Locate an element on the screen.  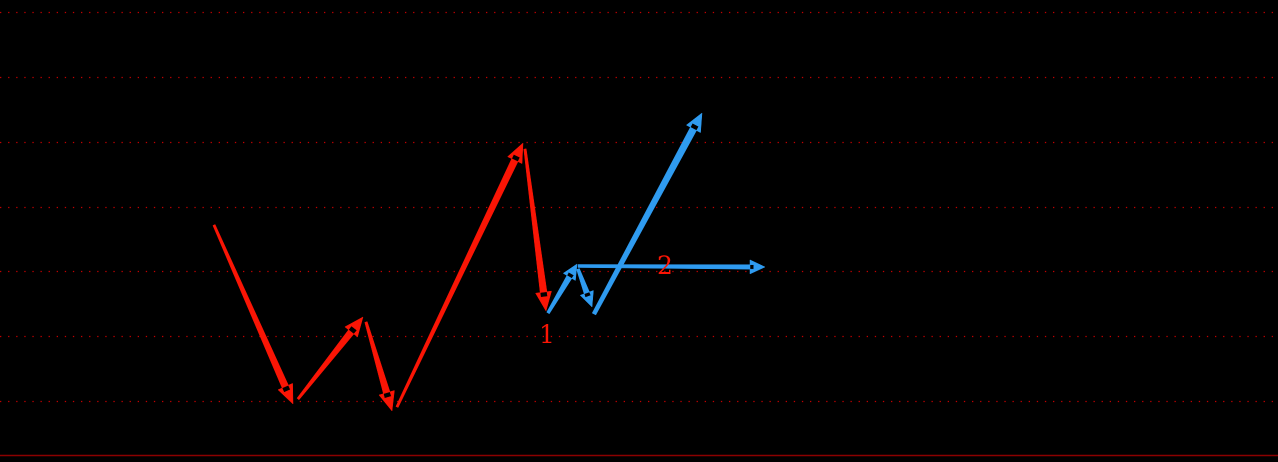
wave-label-1: 1 is located at coordinates (547, 334).